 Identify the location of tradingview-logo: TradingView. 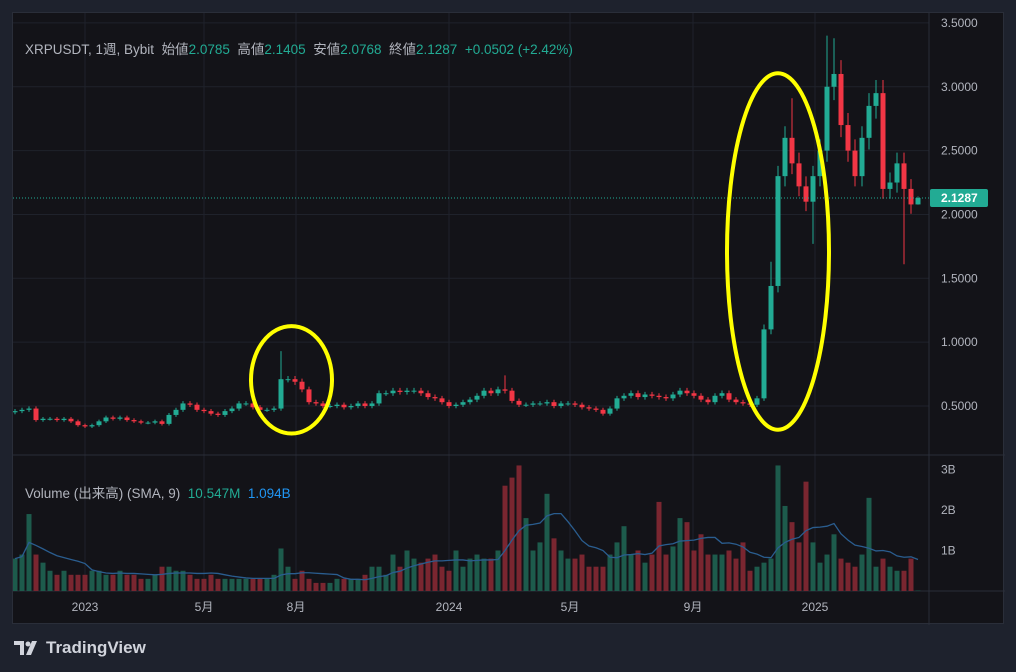
(80, 648).